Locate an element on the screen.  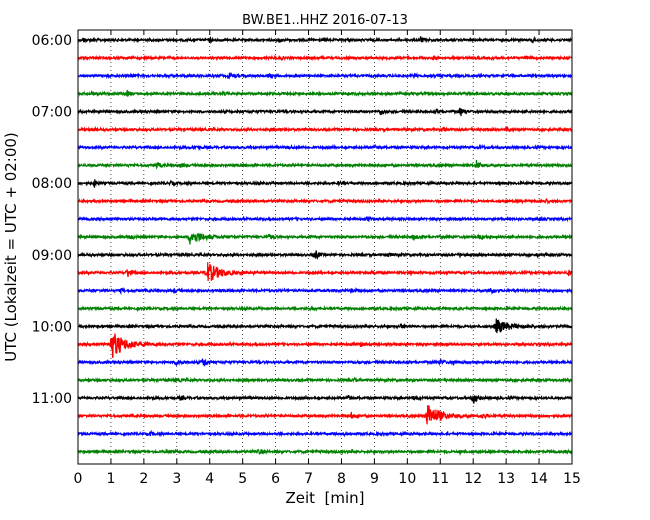
x-axis-label: Zeit [min] is located at coordinates (324, 498).